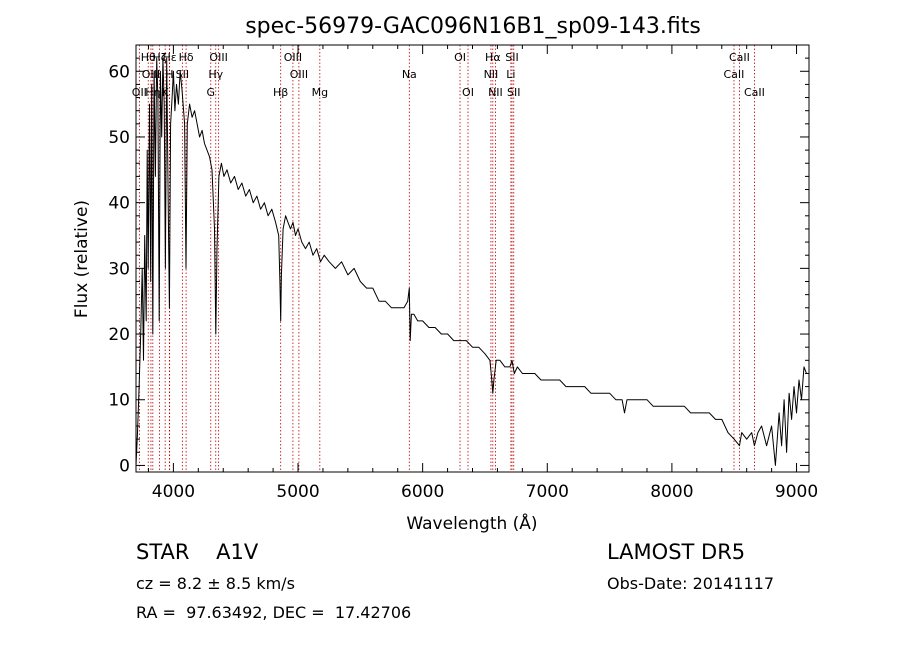  Describe the element at coordinates (691, 583) in the screenshot. I see `observation-date: Obs-Date: 20141117` at that location.